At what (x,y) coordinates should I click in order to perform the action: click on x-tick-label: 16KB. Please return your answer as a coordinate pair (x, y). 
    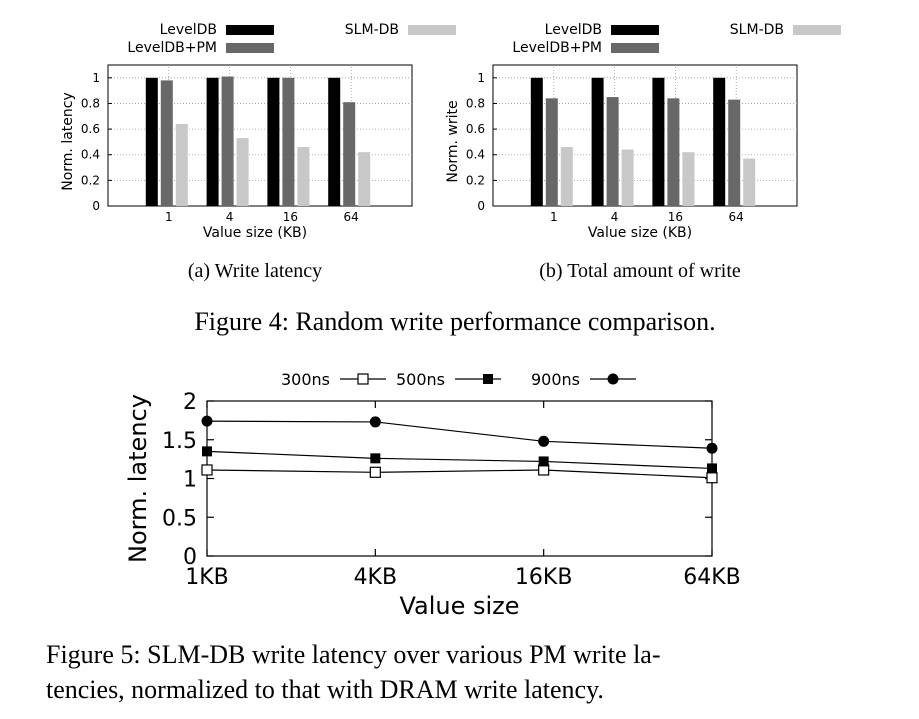
    Looking at the image, I should click on (544, 577).